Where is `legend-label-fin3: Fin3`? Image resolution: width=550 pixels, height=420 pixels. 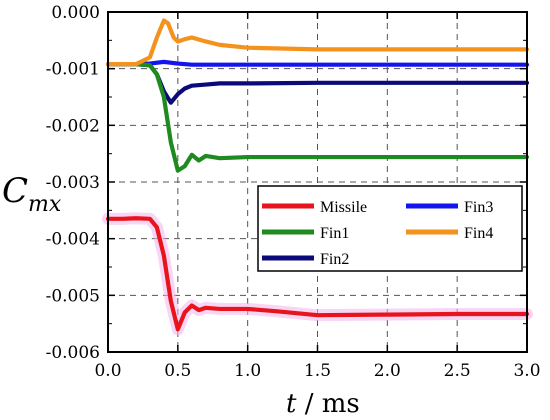 legend-label-fin3: Fin3 is located at coordinates (478, 207).